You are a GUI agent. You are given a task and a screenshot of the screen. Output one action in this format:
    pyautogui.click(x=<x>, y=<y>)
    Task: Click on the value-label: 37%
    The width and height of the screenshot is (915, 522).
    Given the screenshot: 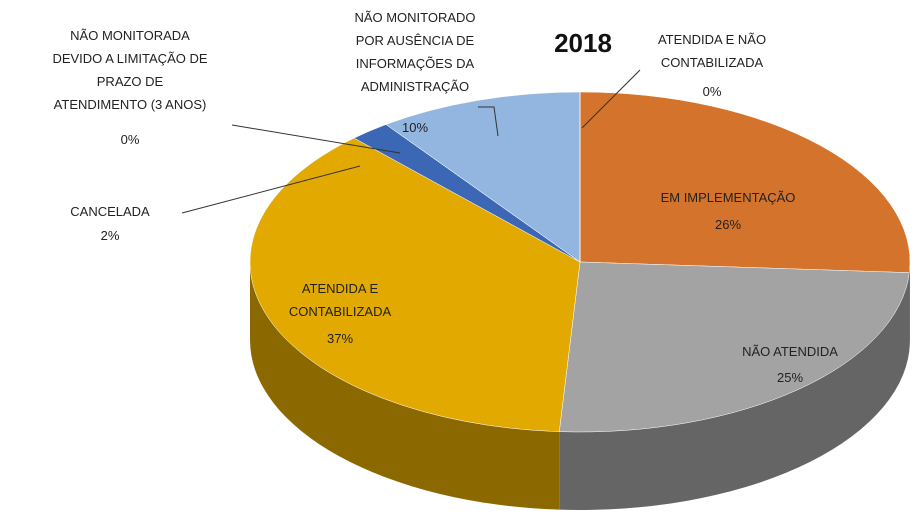 What is the action you would take?
    pyautogui.click(x=340, y=338)
    